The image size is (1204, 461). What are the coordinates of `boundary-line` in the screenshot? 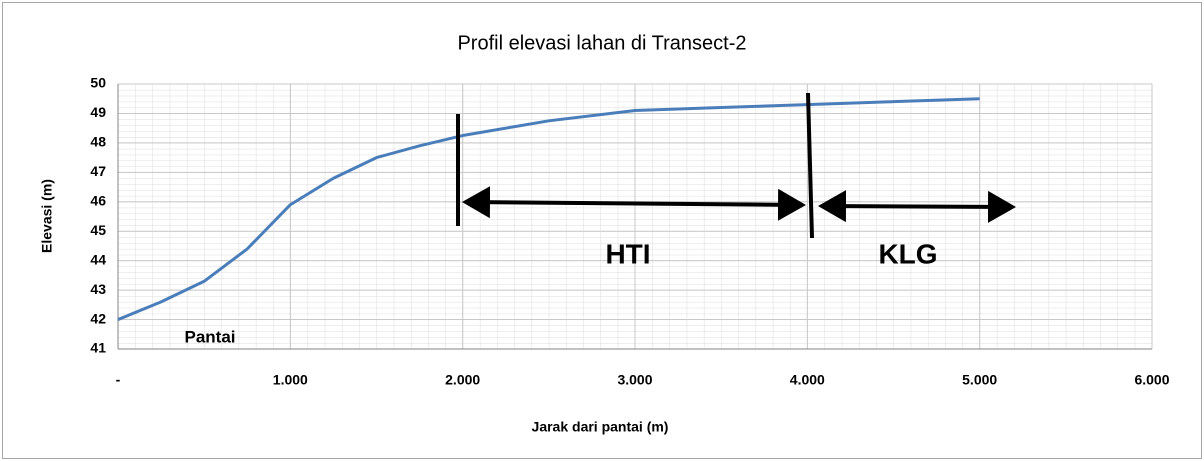 It's located at (810, 165).